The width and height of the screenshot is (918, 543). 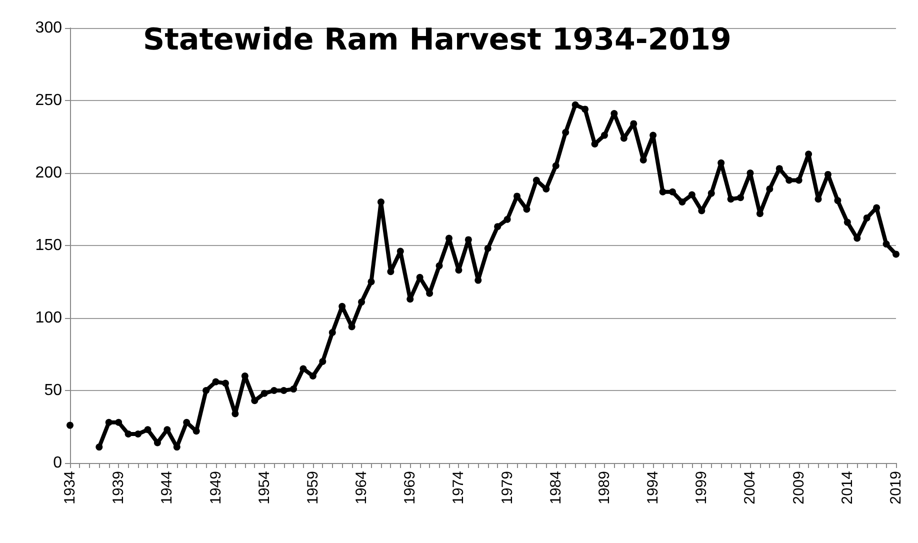 I want to click on x-tick-label: 2004, so click(x=750, y=487).